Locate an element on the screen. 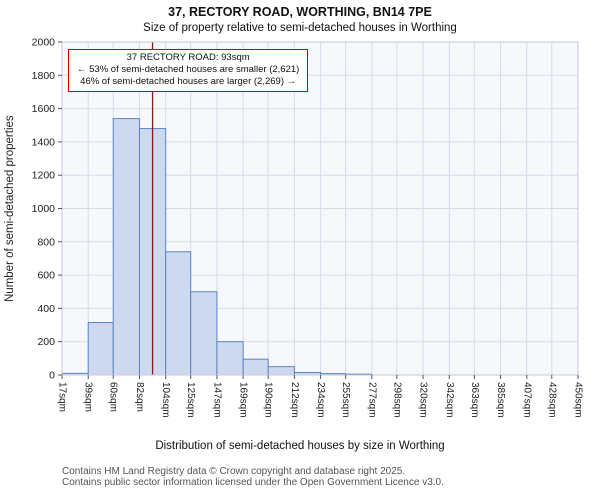 This screenshot has height=500, width=600. x-tick-label: 428sqm is located at coordinates (551, 400).